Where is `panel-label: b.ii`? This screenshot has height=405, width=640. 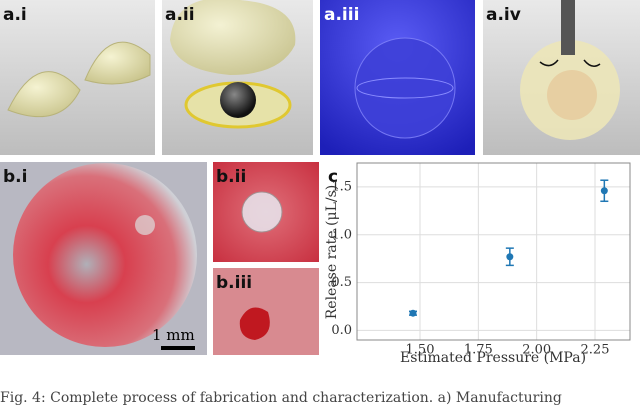 panel-label: b.ii is located at coordinates (231, 177).